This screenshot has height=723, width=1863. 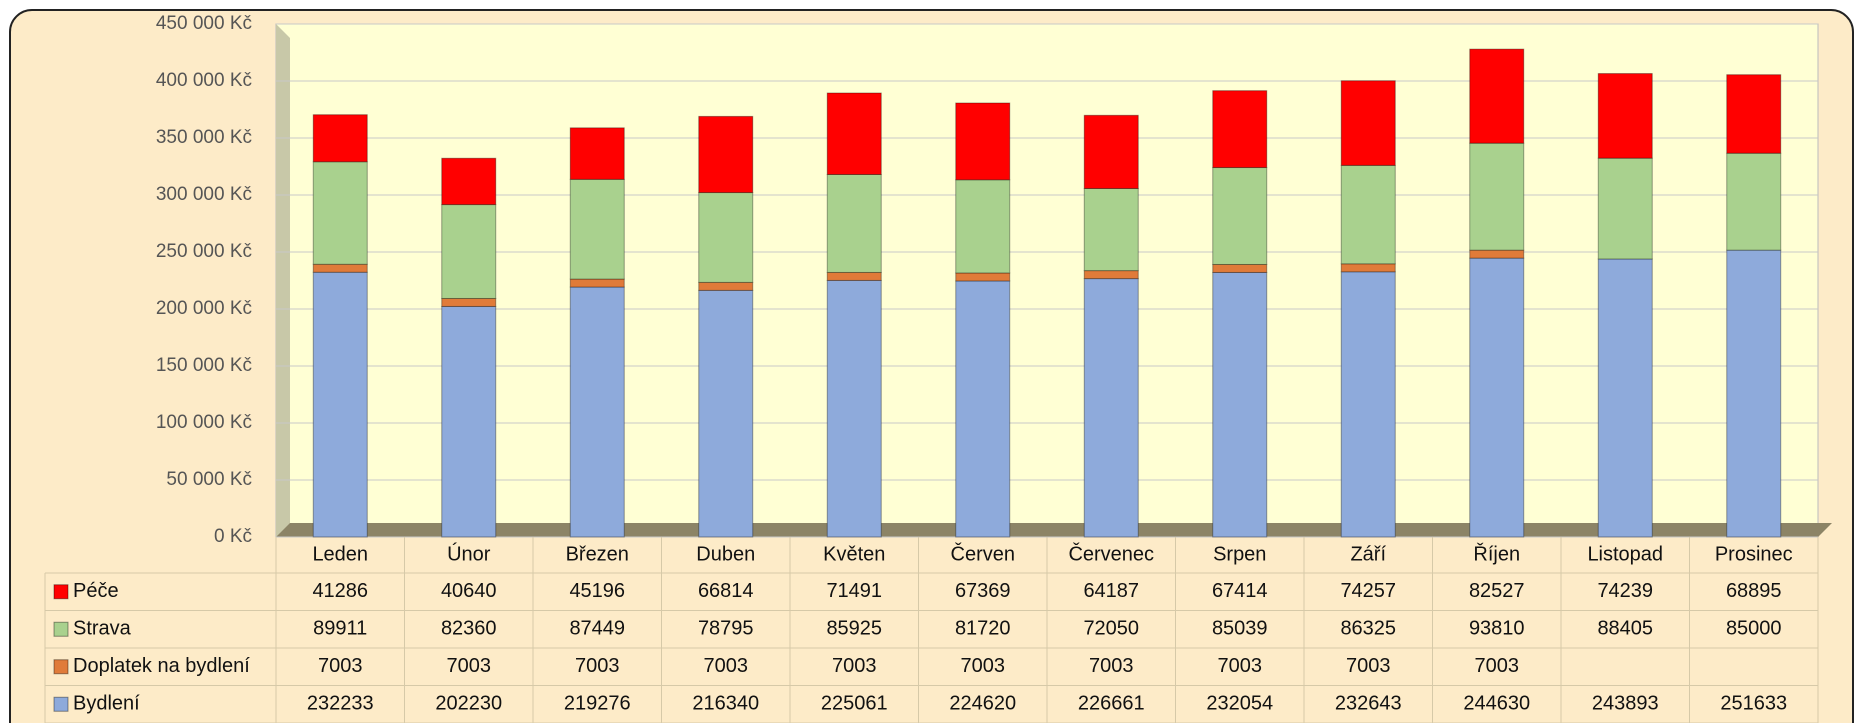 I want to click on table-value: 72050, so click(x=1111, y=629).